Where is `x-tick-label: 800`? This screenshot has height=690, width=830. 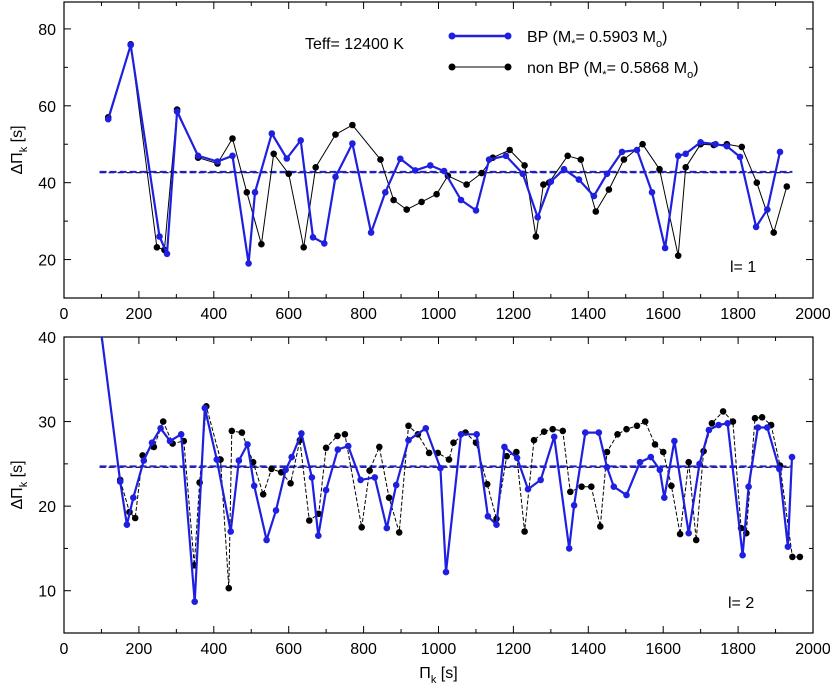
x-tick-label: 800 is located at coordinates (363, 314).